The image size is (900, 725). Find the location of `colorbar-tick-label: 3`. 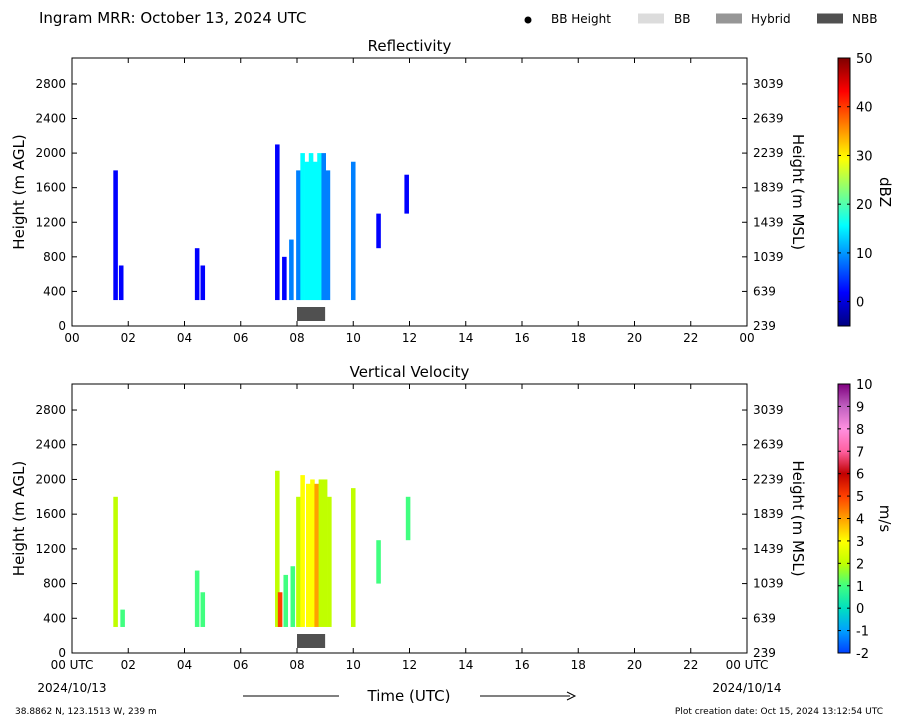

colorbar-tick-label: 3 is located at coordinates (860, 542).